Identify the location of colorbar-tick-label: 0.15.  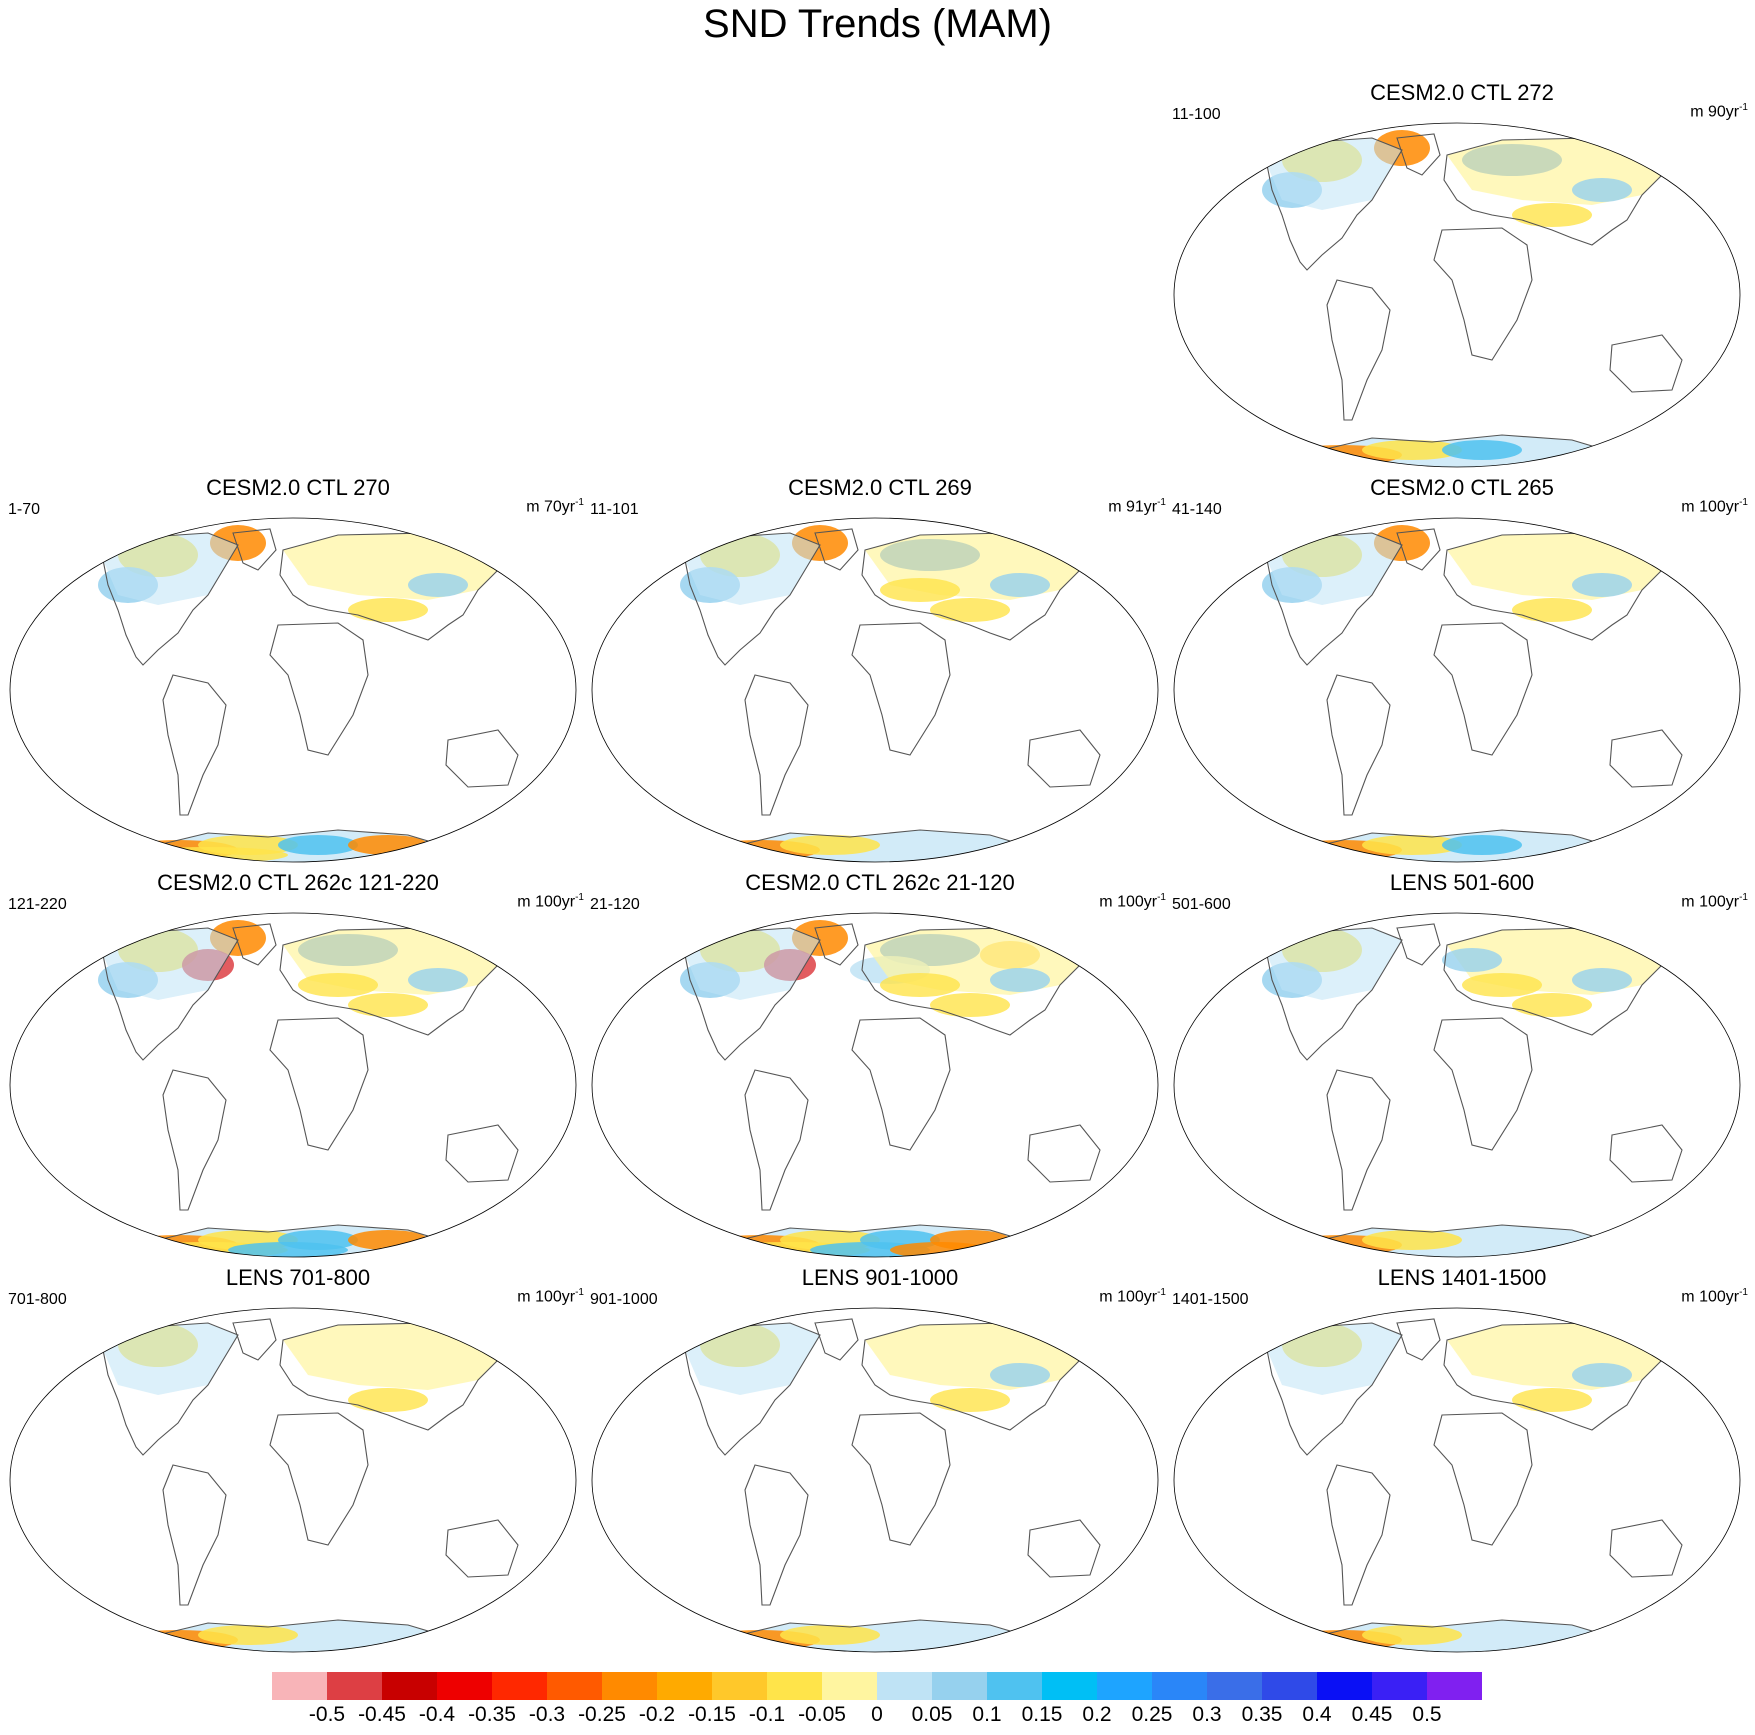
(1042, 1714).